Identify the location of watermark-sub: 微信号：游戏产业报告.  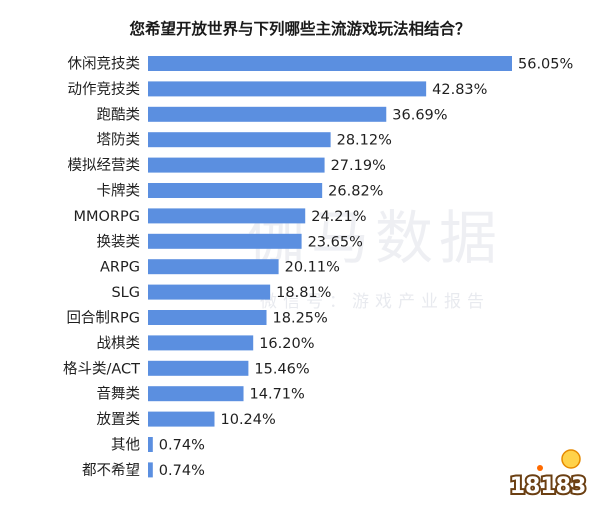
(375, 302).